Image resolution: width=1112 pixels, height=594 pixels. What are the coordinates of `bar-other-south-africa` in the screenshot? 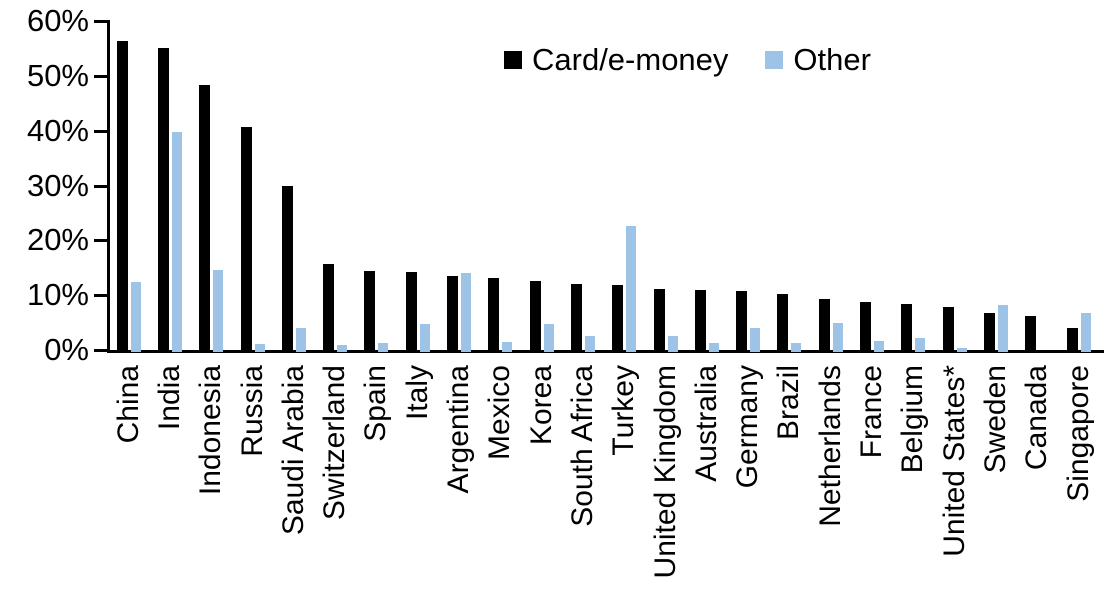 It's located at (589, 344).